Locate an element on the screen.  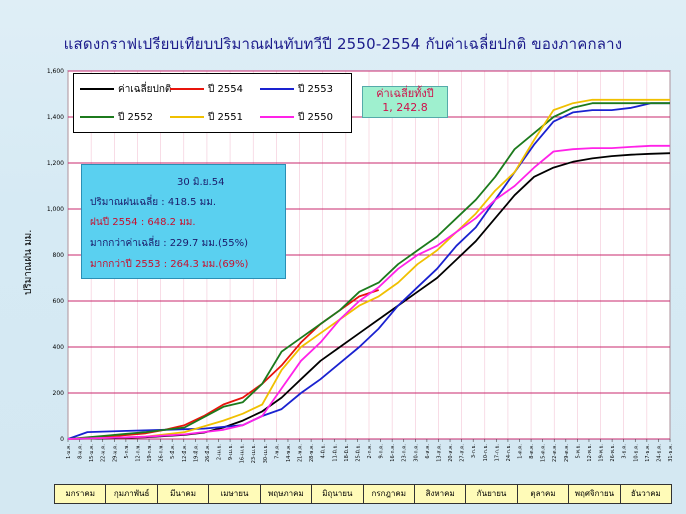
legend-swatch-y2551 is located at coordinates (187, 117).